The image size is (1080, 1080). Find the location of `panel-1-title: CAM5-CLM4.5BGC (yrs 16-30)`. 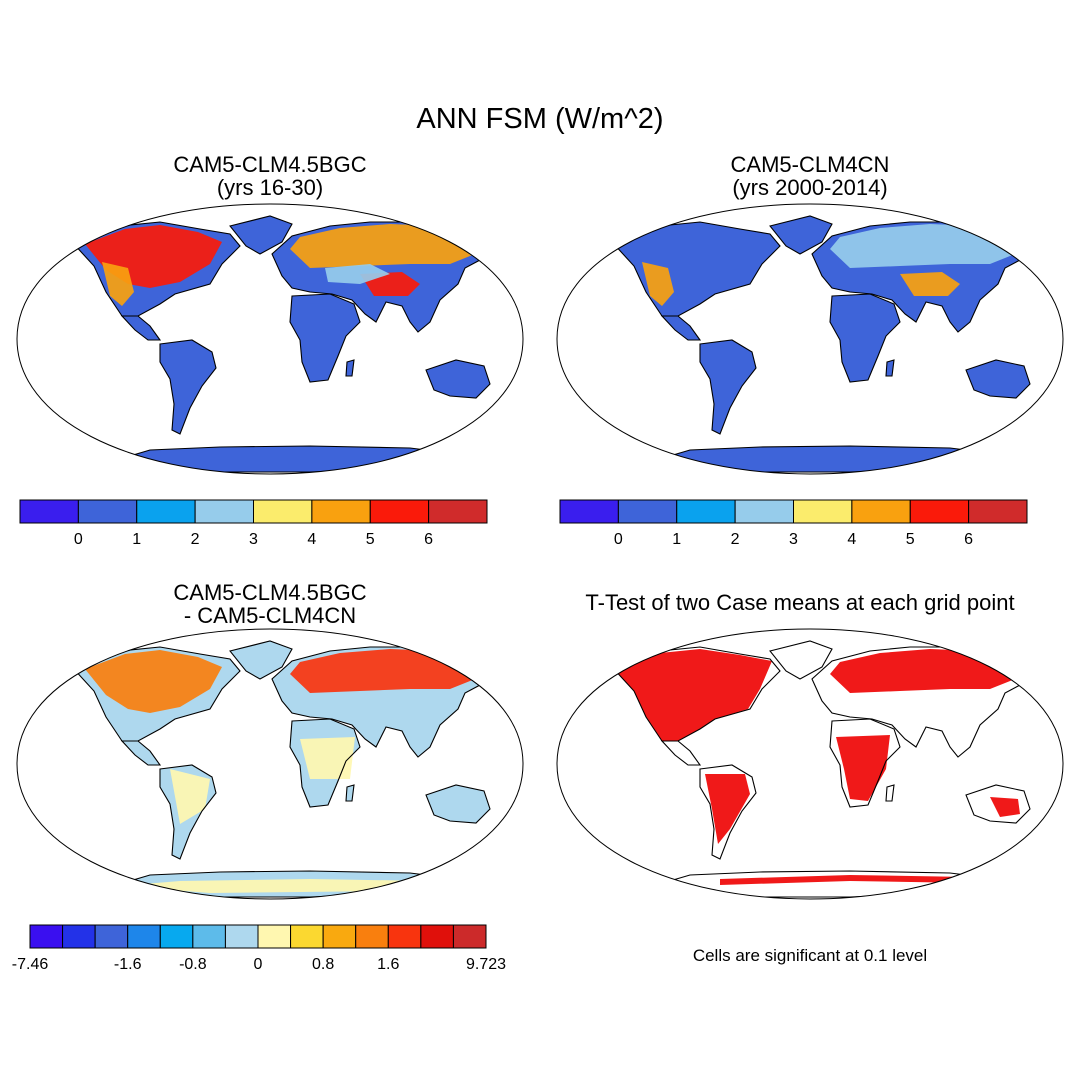

panel-1-title: CAM5-CLM4.5BGC (yrs 16-30) is located at coordinates (270, 176).